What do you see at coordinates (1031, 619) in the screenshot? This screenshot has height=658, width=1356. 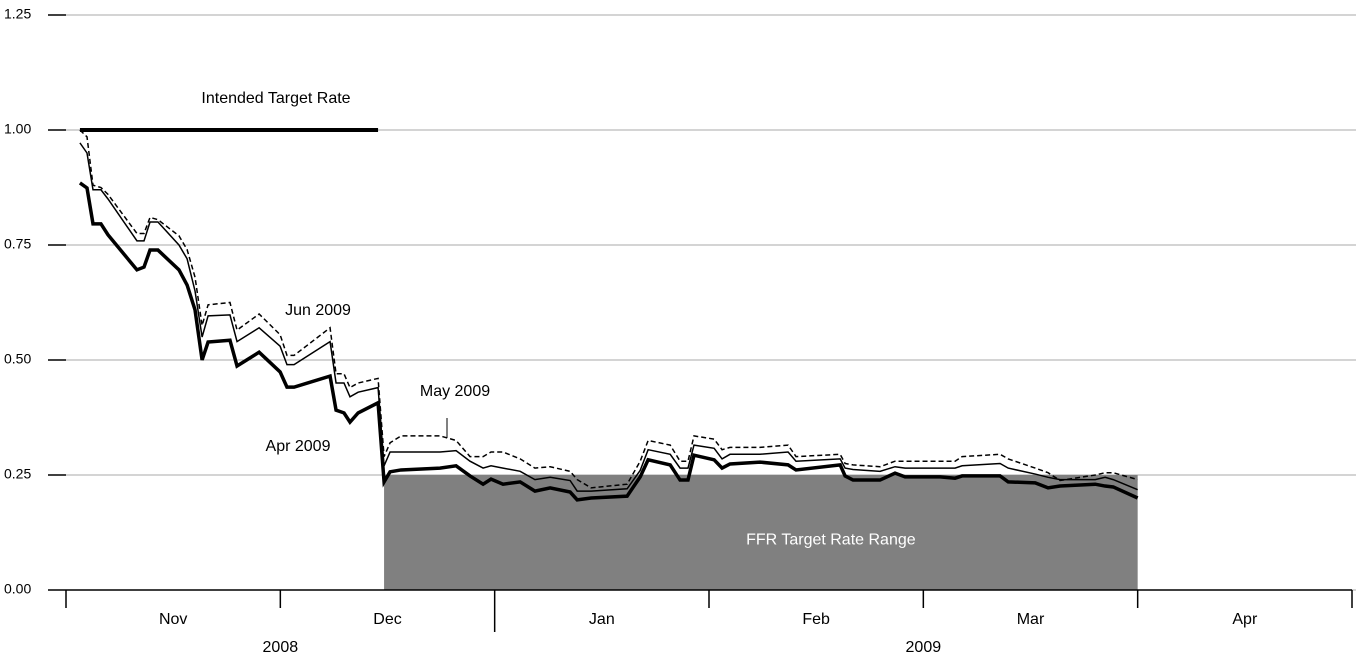 I see `x-tick-label: Mar` at bounding box center [1031, 619].